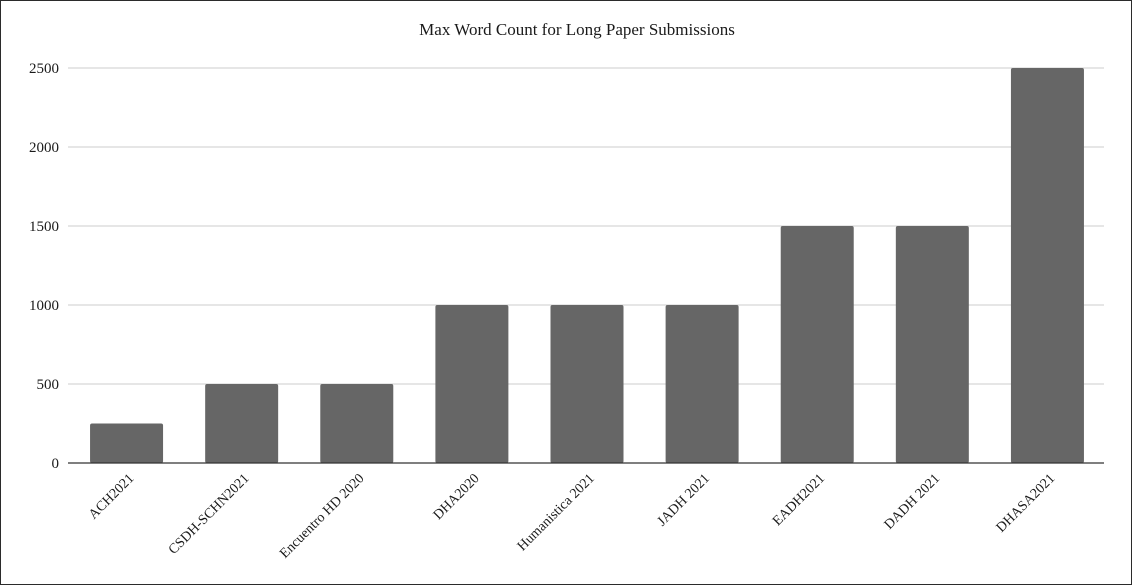 This screenshot has height=586, width=1132. Describe the element at coordinates (44, 306) in the screenshot. I see `y-tick-label: 1000` at that location.